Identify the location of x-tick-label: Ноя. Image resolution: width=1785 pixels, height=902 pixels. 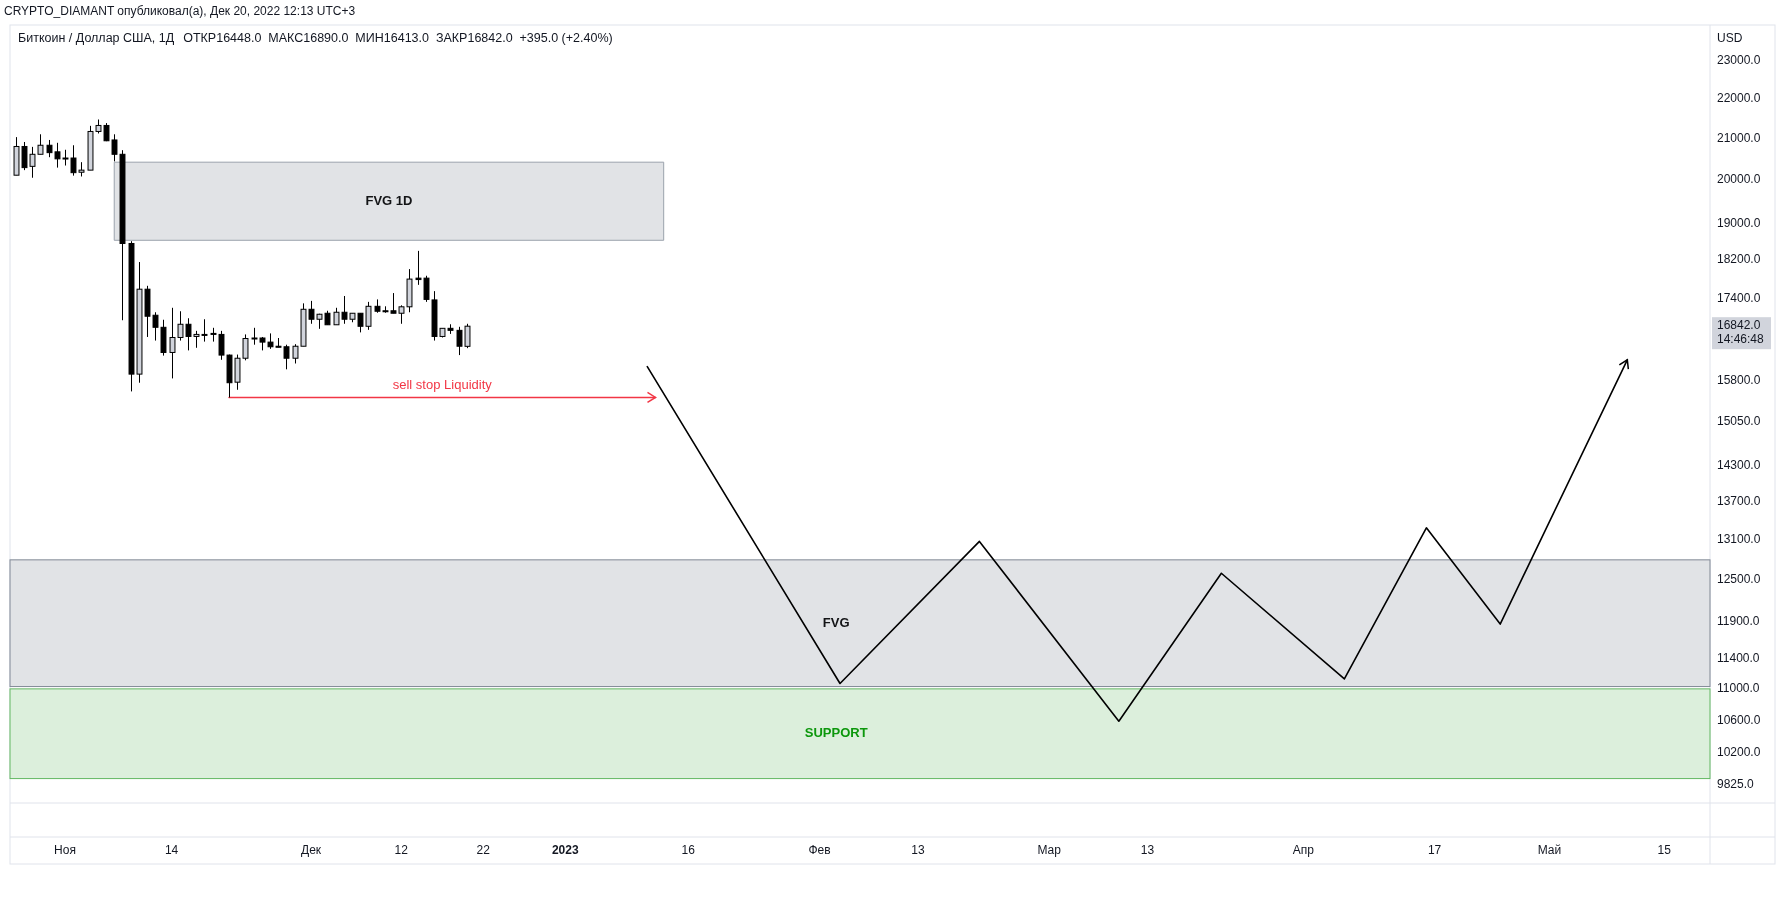
(65, 850).